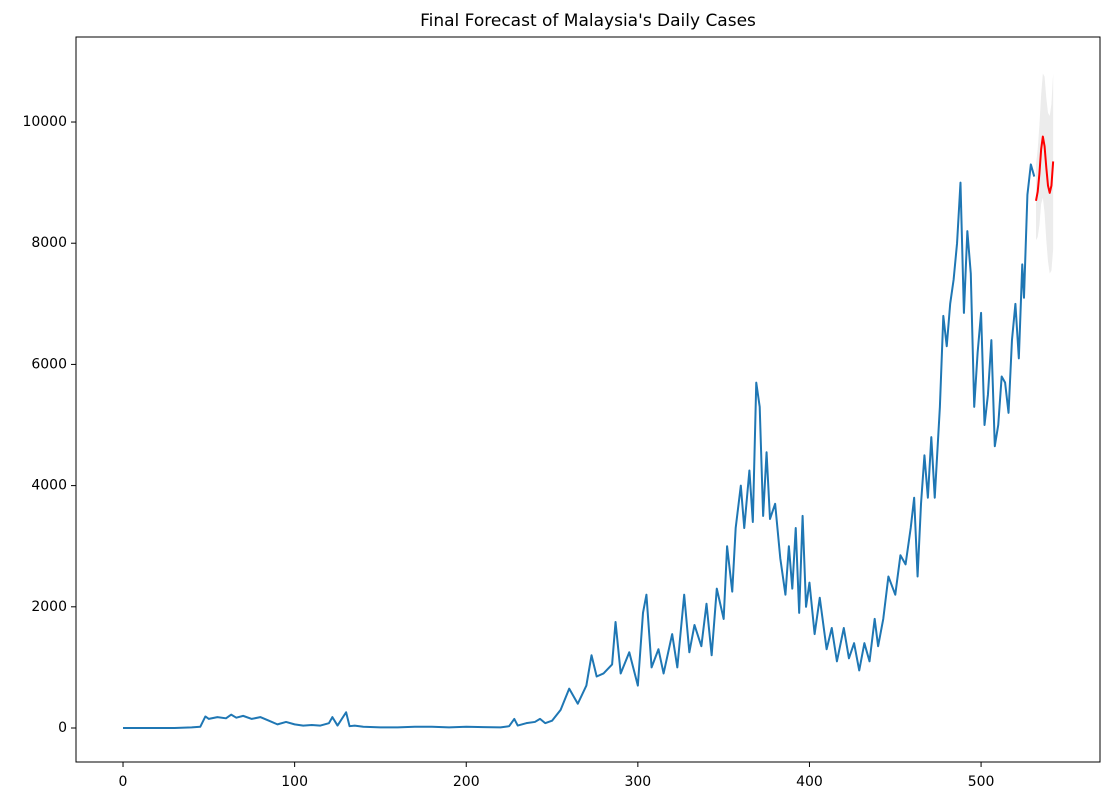 Image resolution: width=1111 pixels, height=804 pixels. Describe the element at coordinates (49, 486) in the screenshot. I see `y-tick-label: 4000` at that location.